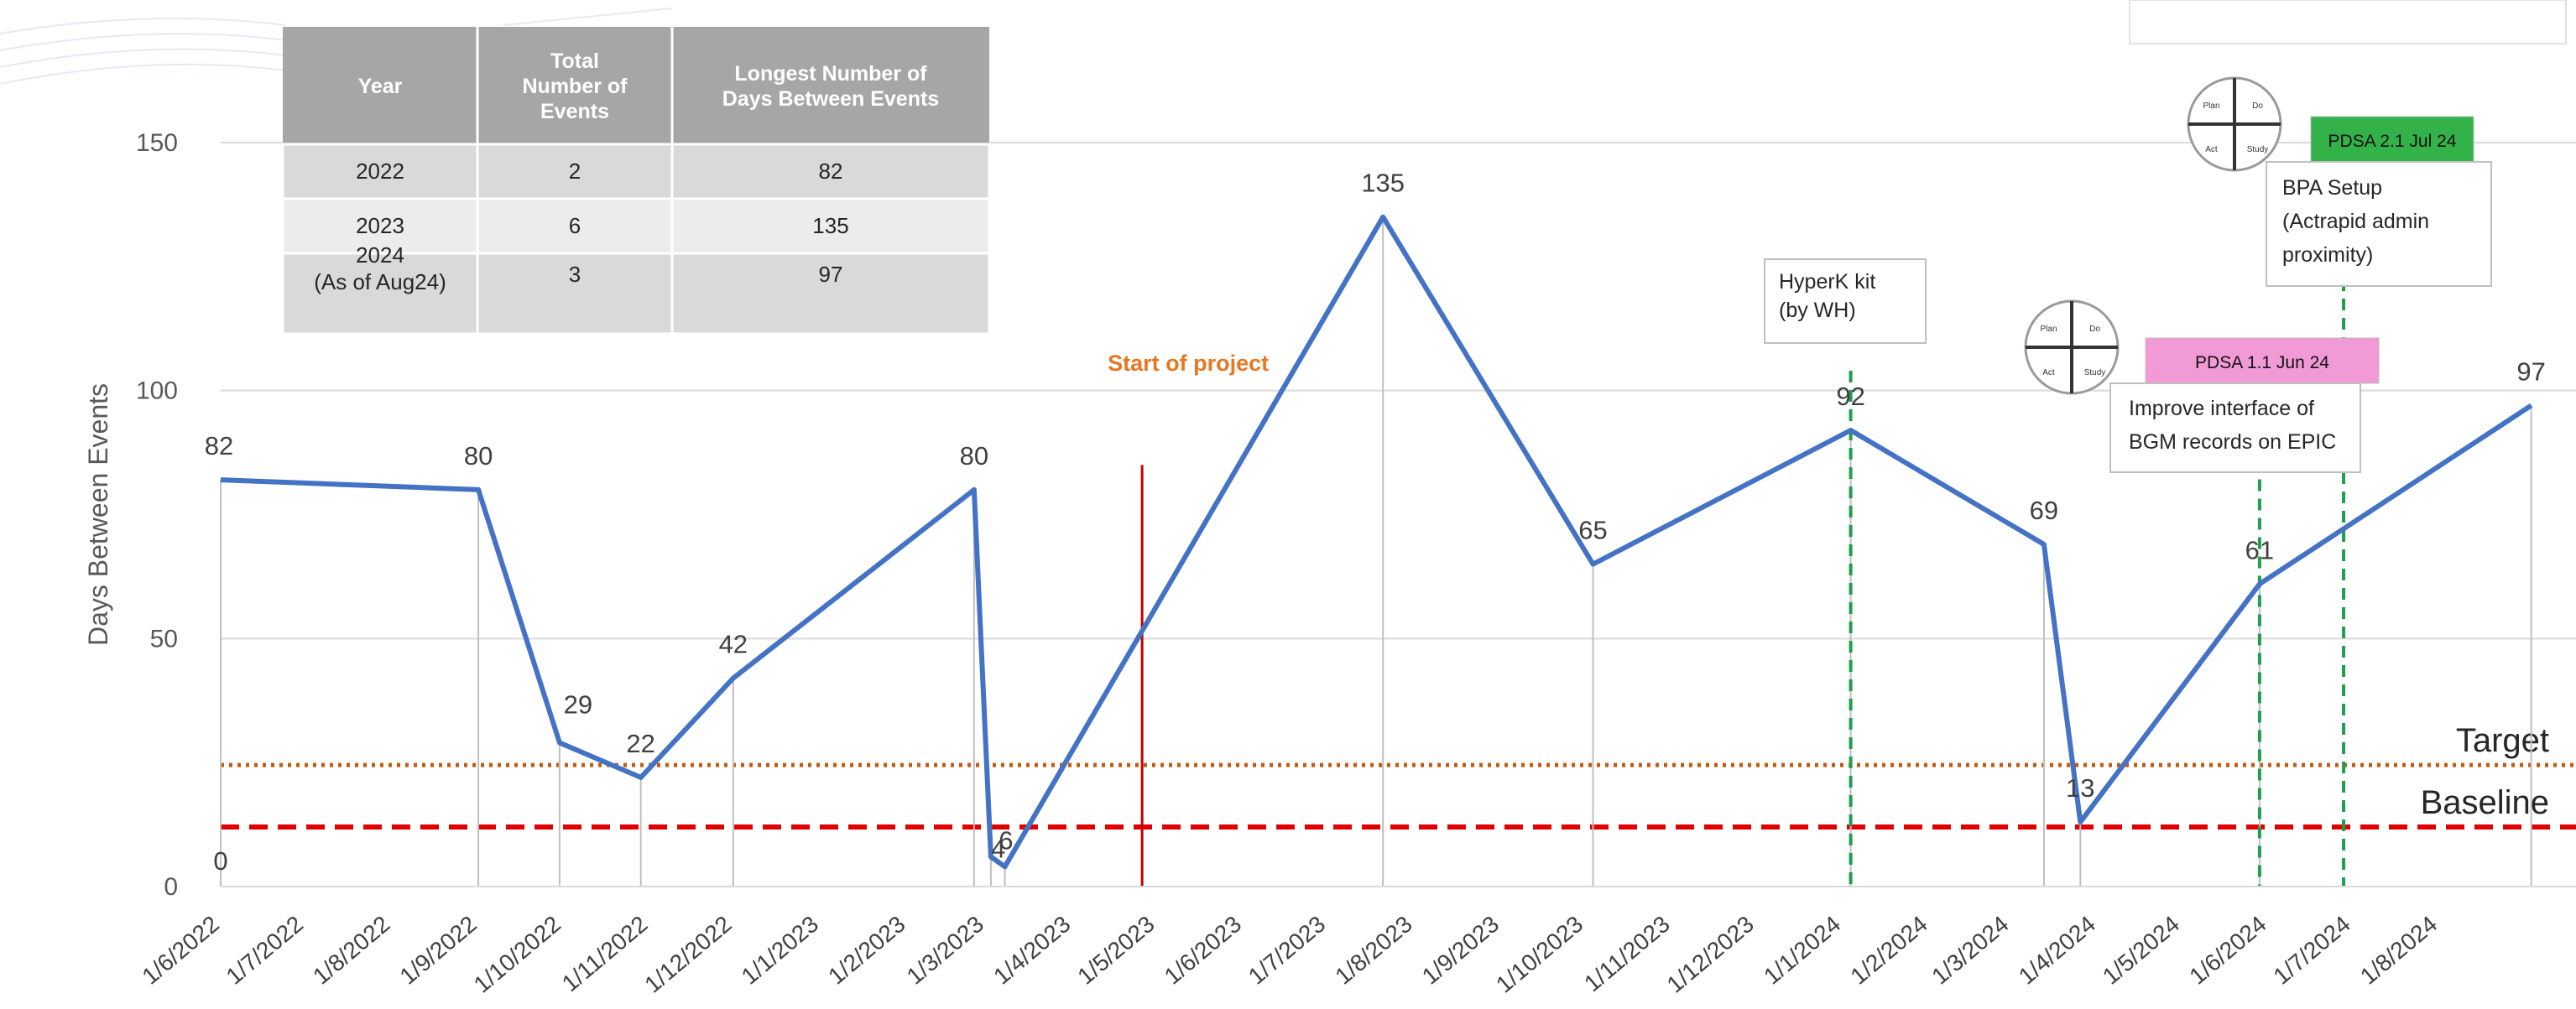  I want to click on y-tick-label: 0, so click(171, 887).